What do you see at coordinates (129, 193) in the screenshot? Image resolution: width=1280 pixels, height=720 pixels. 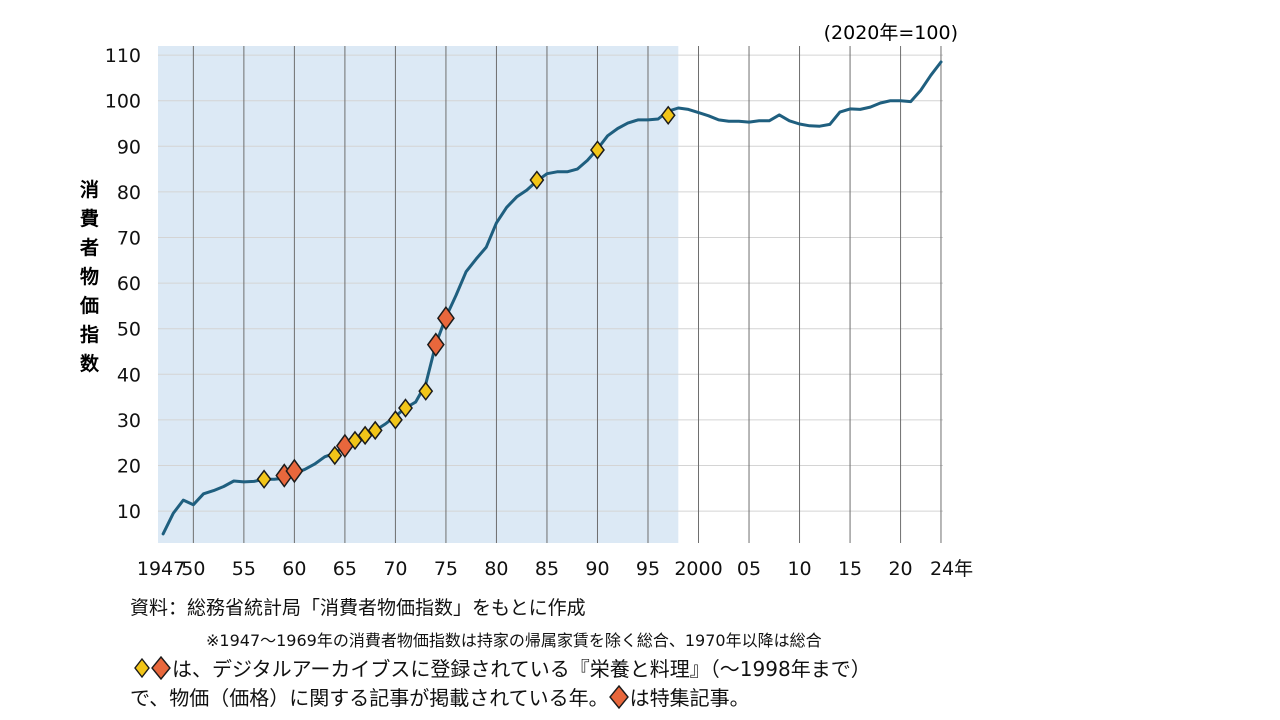 I see `y-tick-label: 80` at bounding box center [129, 193].